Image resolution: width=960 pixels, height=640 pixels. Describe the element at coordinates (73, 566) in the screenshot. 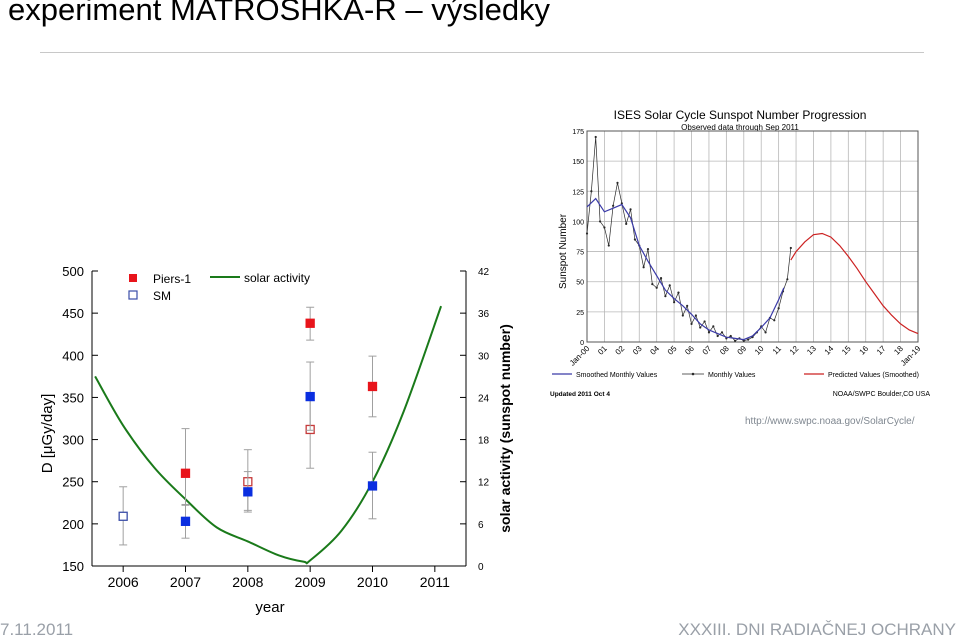

I see `y-tick-label: 150` at that location.